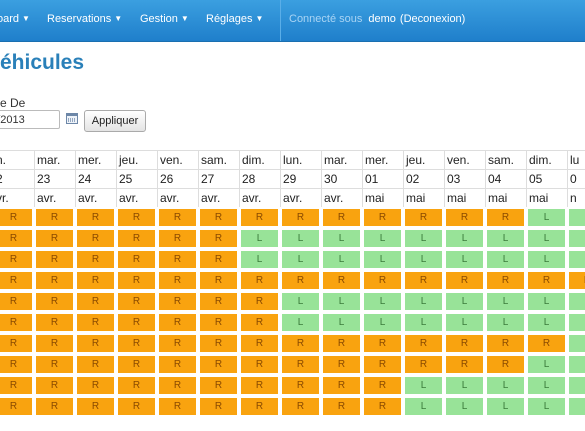 The height and width of the screenshot is (431, 585). I want to click on nav-gestion-menu: Gestion ▼, so click(164, 21).